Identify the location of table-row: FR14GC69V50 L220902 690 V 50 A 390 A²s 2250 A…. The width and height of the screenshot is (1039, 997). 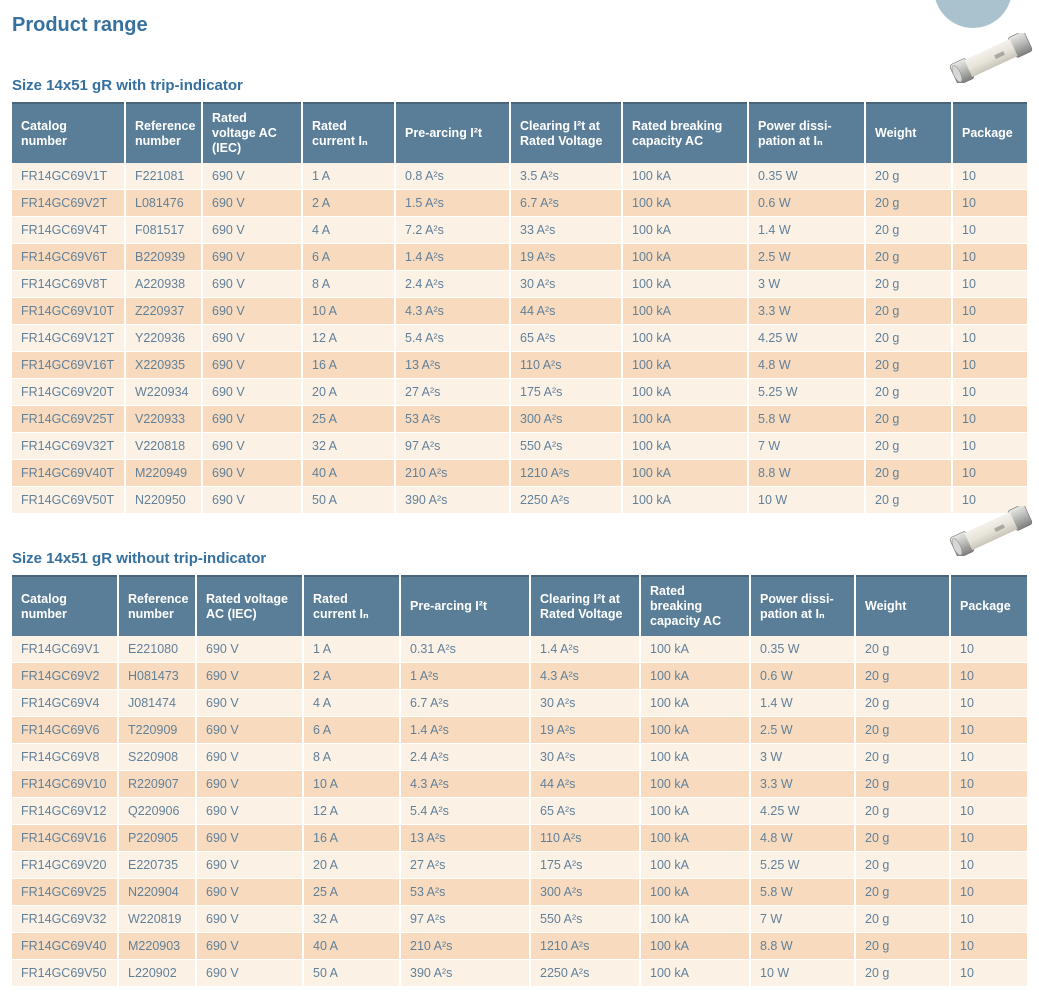
(519, 973).